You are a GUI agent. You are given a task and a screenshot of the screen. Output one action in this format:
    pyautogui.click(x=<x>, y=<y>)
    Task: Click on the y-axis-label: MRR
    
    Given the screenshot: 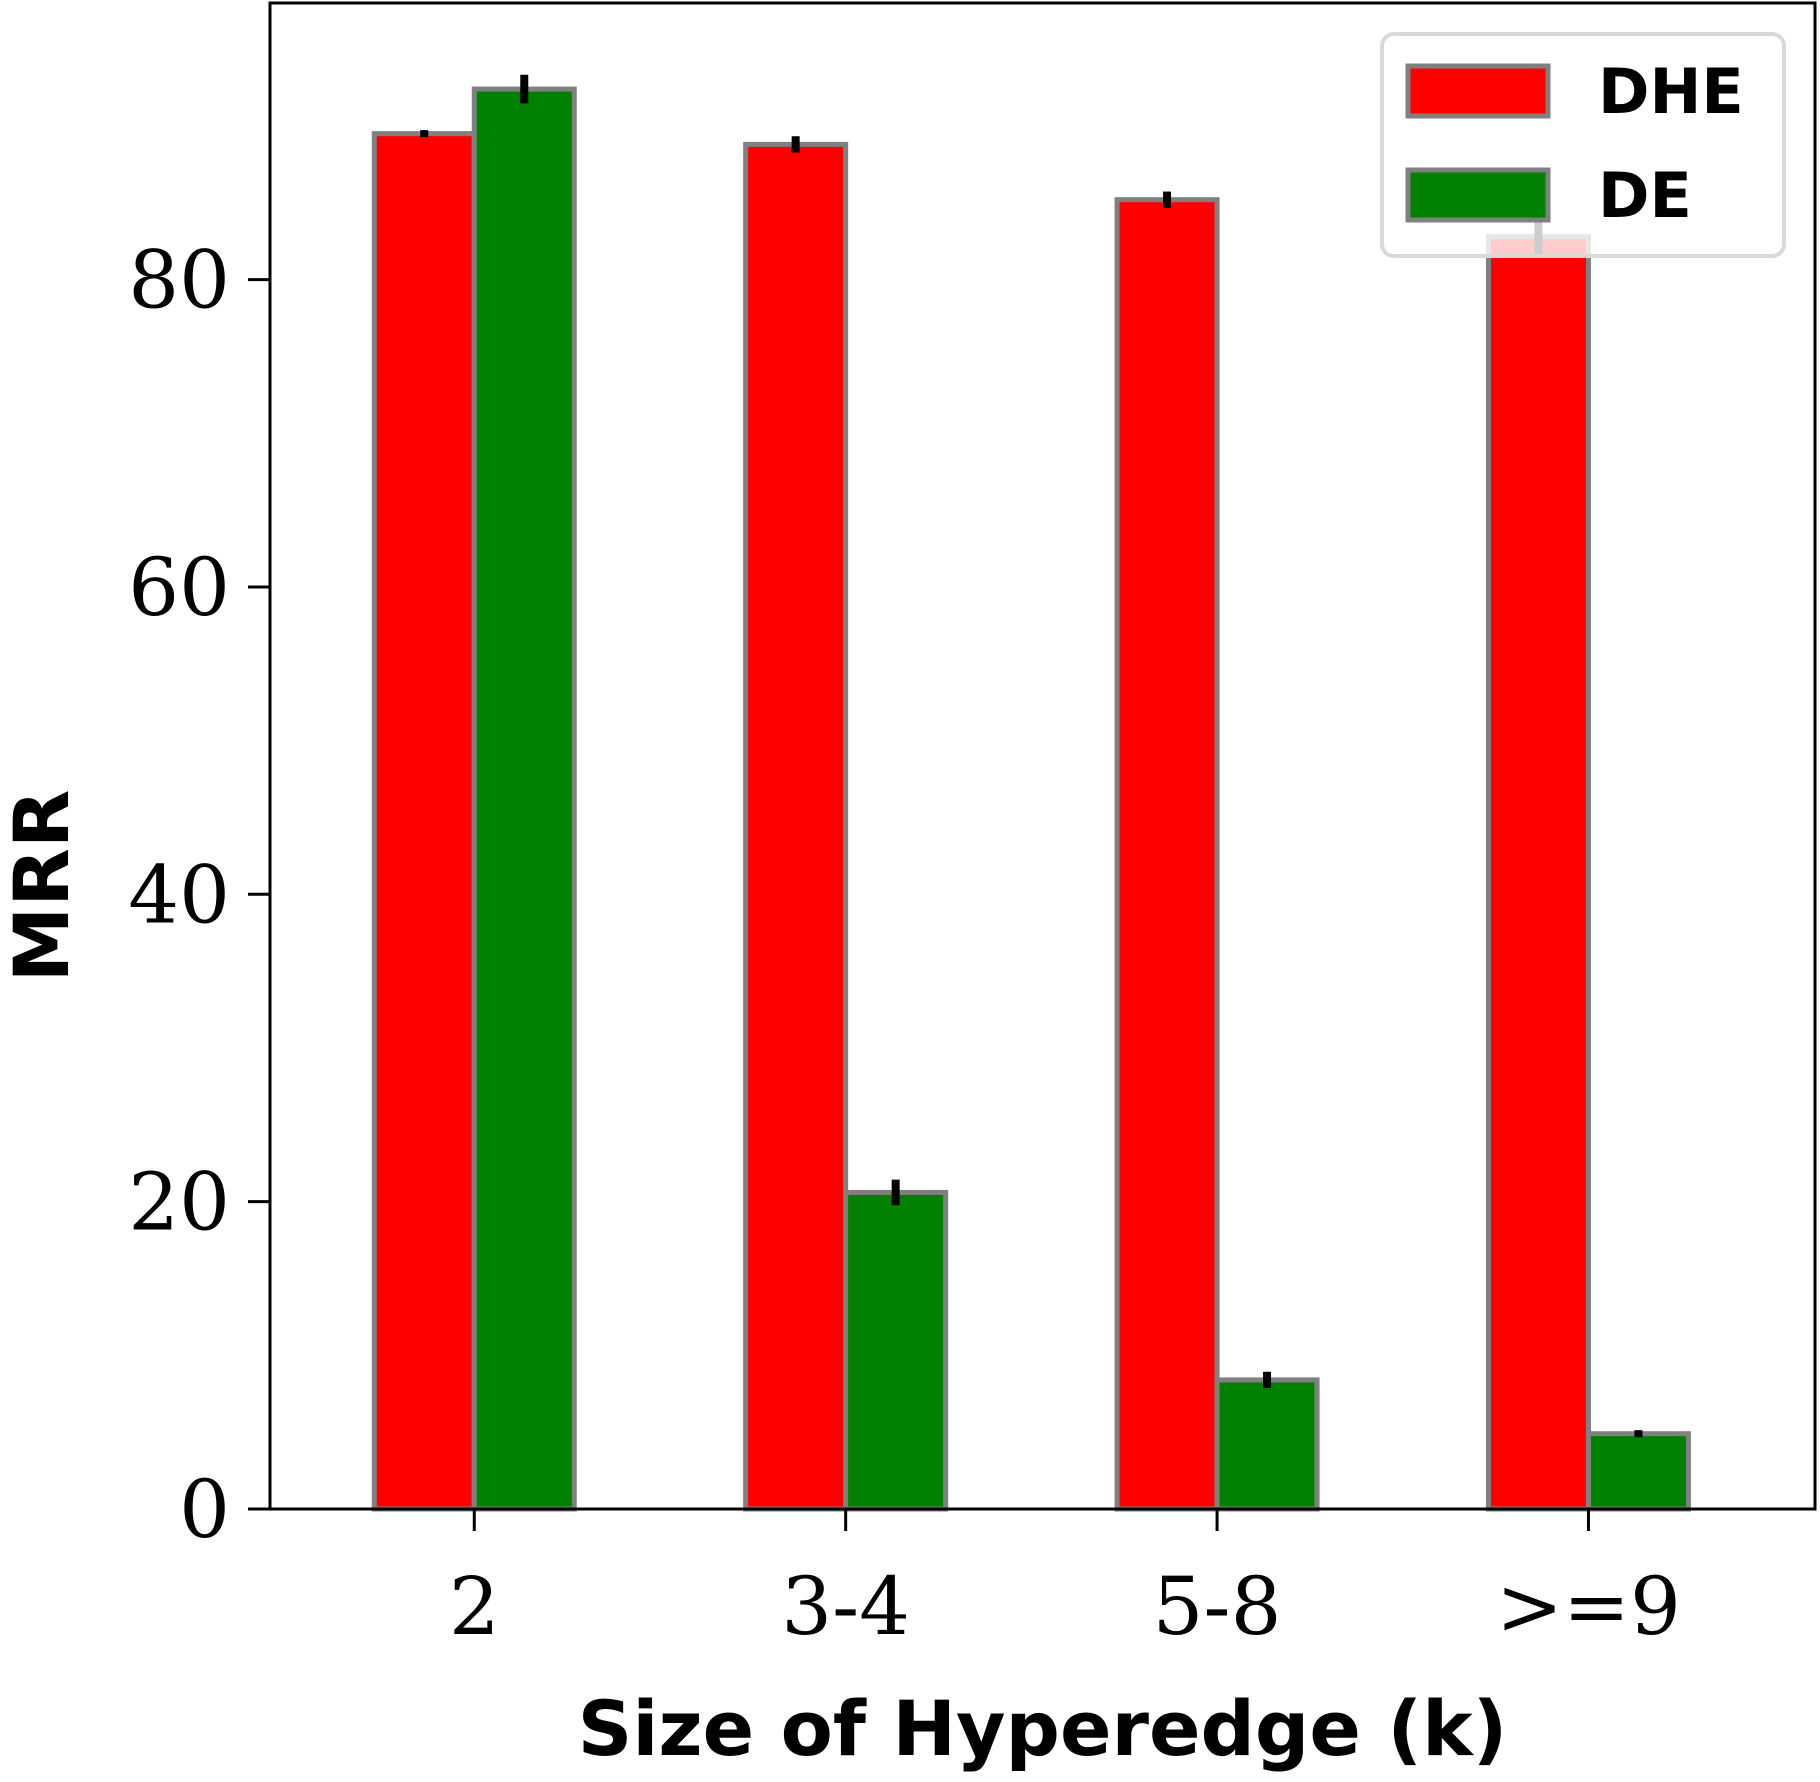 What is the action you would take?
    pyautogui.click(x=43, y=886)
    